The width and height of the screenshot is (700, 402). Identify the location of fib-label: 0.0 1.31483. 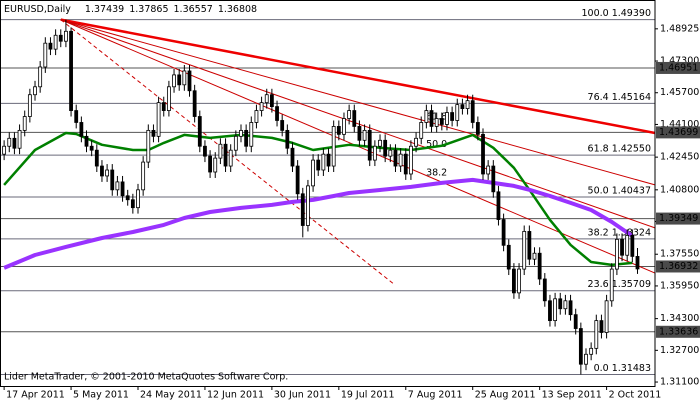
(622, 368).